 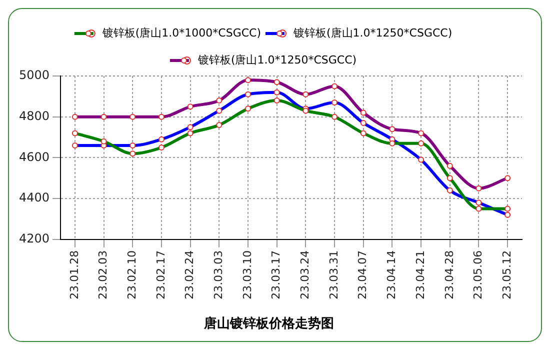 What do you see at coordinates (34, 75) in the screenshot?
I see `y-tick-label: 5000` at bounding box center [34, 75].